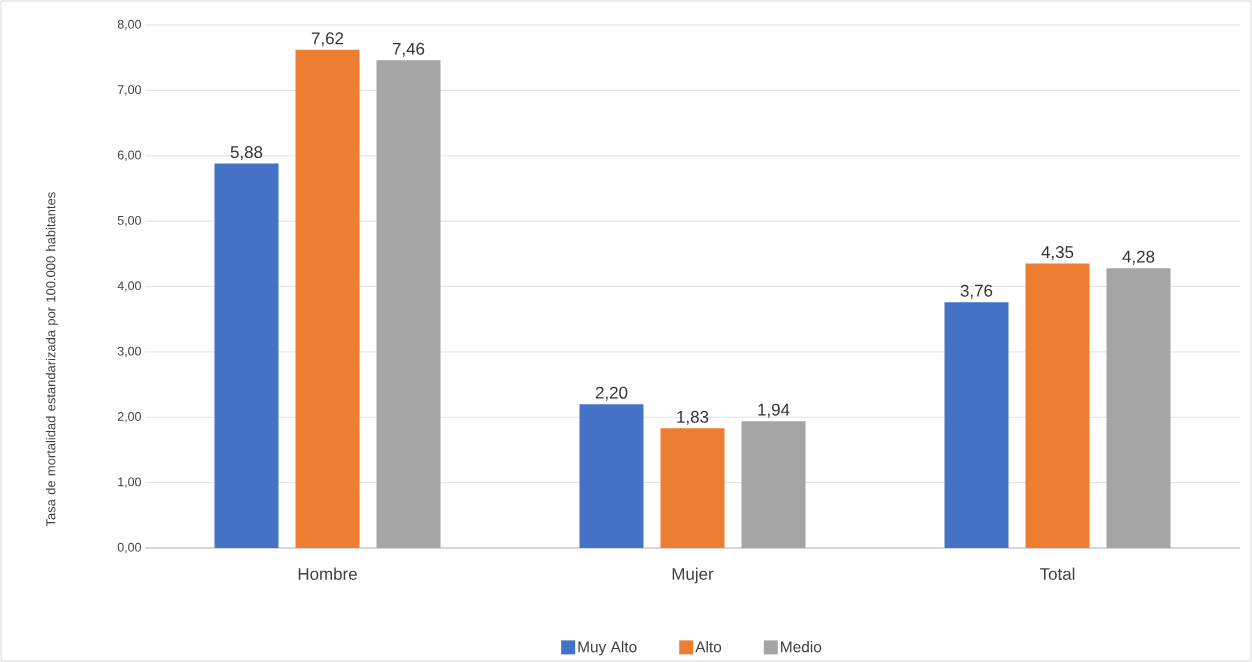 This screenshot has height=662, width=1252. Describe the element at coordinates (693, 575) in the screenshot. I see `x-tick-label: Mujer` at that location.